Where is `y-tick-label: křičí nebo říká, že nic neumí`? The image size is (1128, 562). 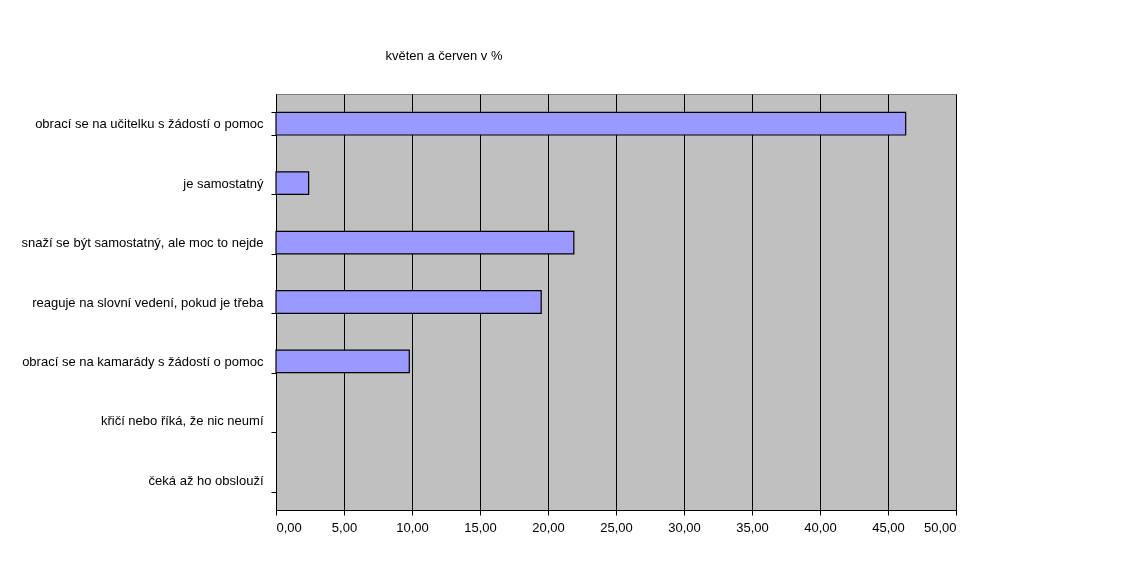
y-tick-label: křičí nebo říká, že nic neumí is located at coordinates (182, 421).